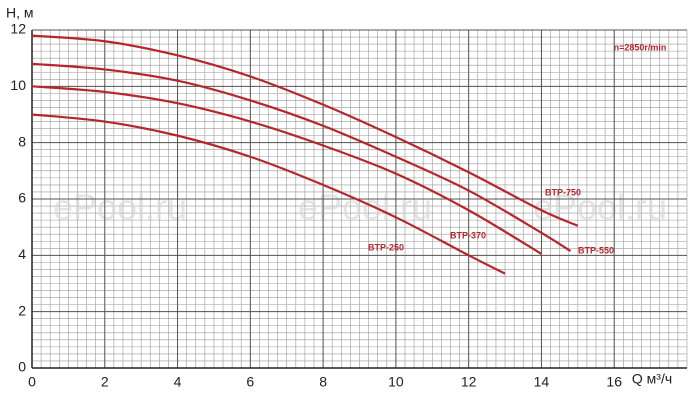  I want to click on y-tick-label: 0, so click(22, 367).